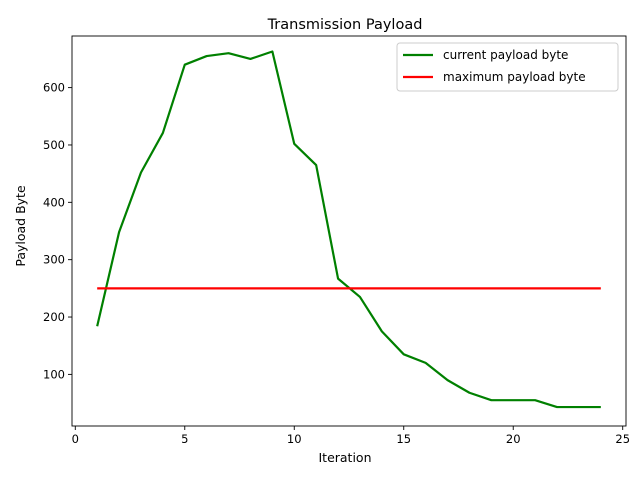 The image size is (640, 480). I want to click on y-tick-label: 300, so click(54, 260).